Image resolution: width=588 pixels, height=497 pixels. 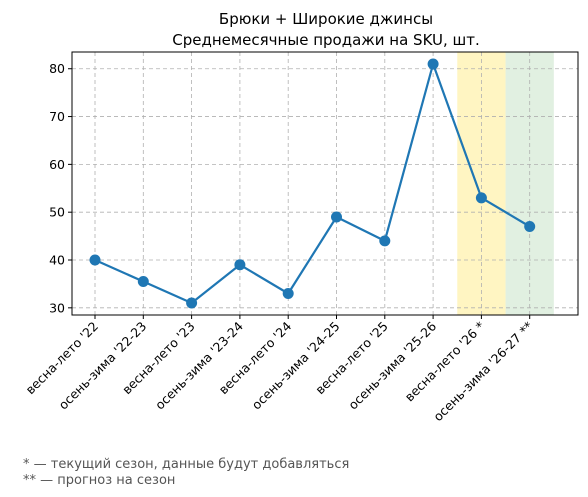 I want to click on x-tick-label: осень-зима '22-23, so click(x=102, y=366).